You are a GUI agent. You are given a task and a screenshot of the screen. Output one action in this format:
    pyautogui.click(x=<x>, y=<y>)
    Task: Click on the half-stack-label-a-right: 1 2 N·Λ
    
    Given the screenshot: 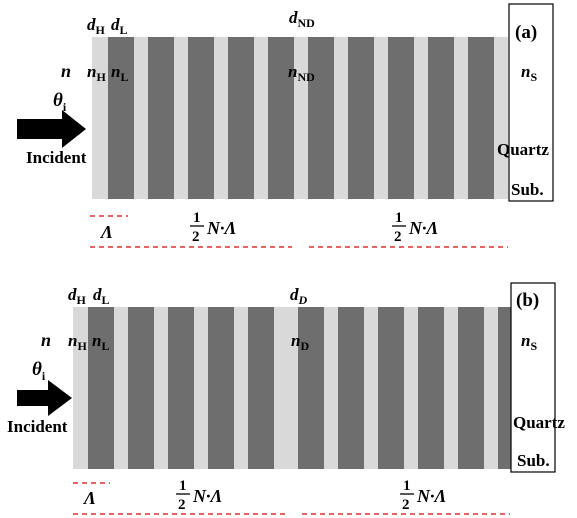 What is the action you would take?
    pyautogui.click(x=415, y=227)
    